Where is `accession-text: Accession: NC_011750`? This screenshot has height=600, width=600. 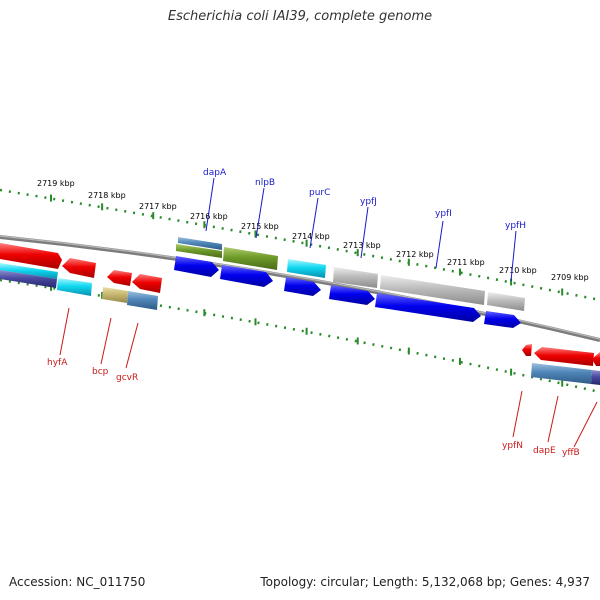
accession-text: Accession: NC_011750 is located at coordinates (77, 582).